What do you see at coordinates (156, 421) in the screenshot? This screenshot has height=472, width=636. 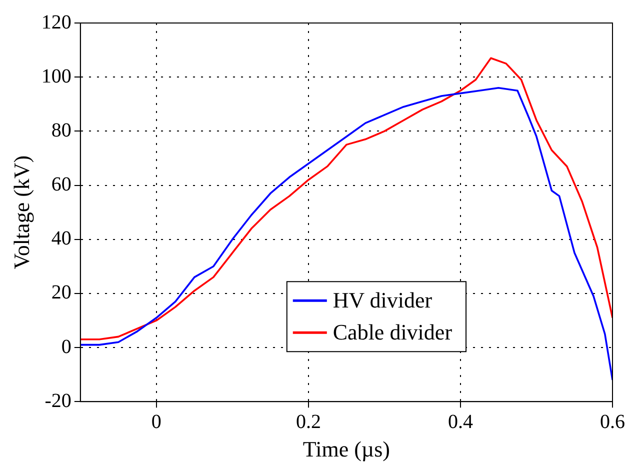 I see `x-tick-label: 0` at bounding box center [156, 421].